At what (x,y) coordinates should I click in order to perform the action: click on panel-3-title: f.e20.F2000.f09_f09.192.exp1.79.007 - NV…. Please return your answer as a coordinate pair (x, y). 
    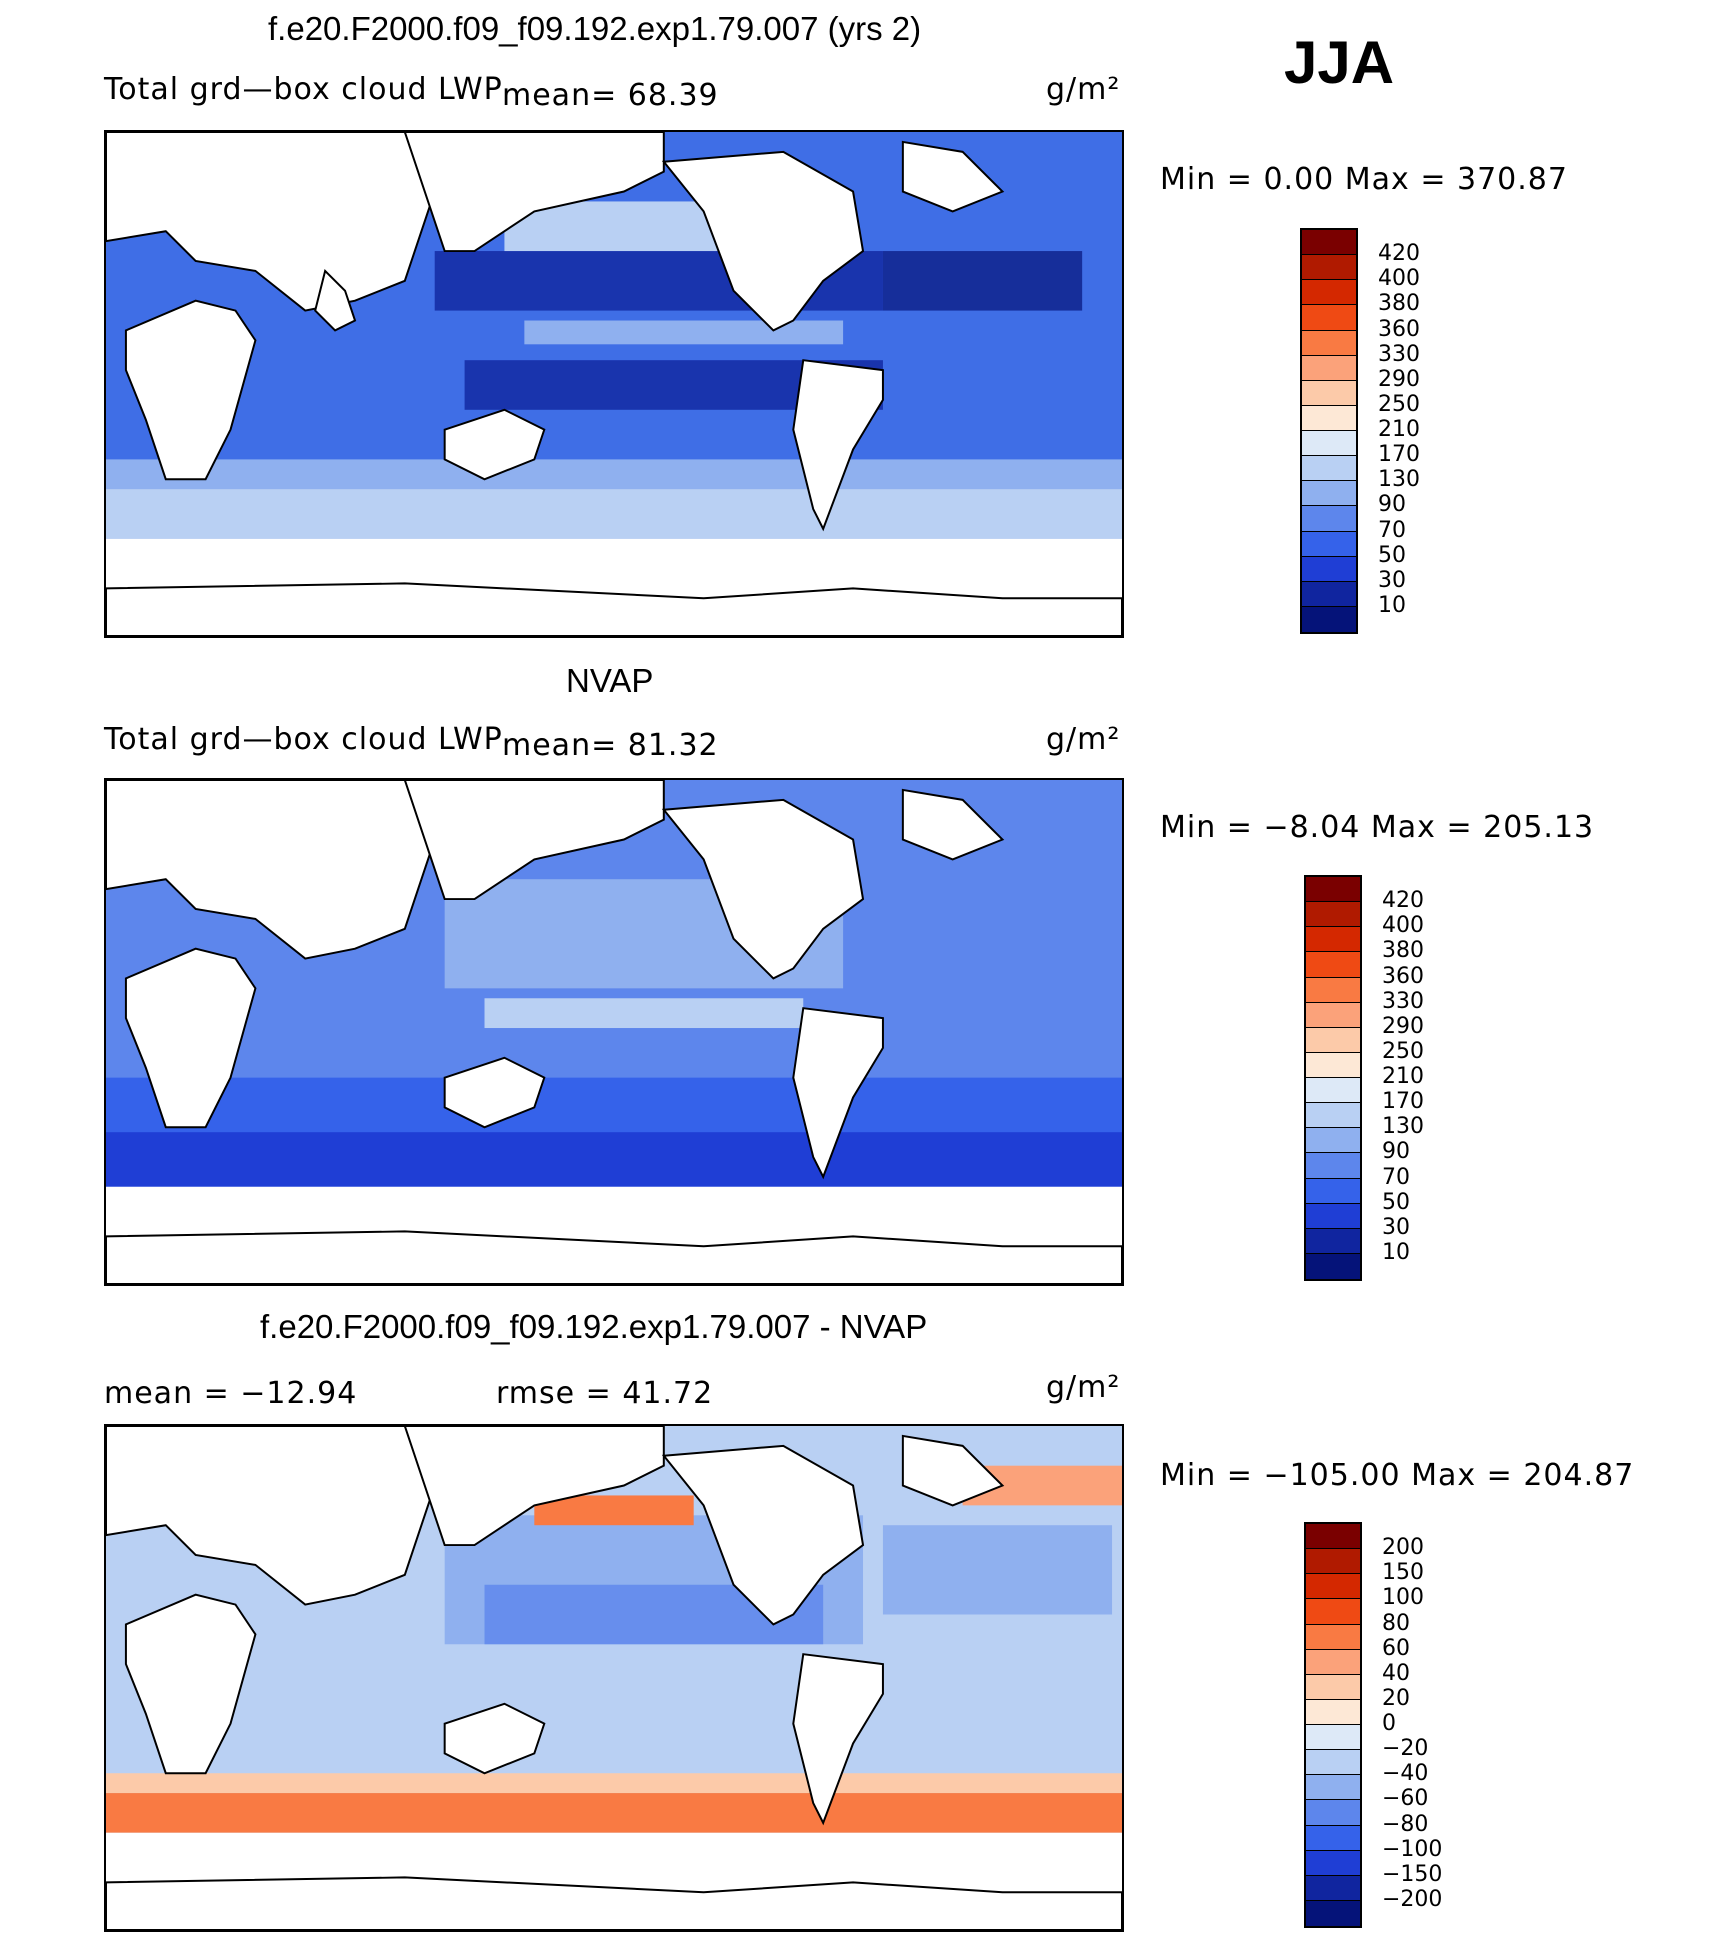
    Looking at the image, I should click on (594, 1326).